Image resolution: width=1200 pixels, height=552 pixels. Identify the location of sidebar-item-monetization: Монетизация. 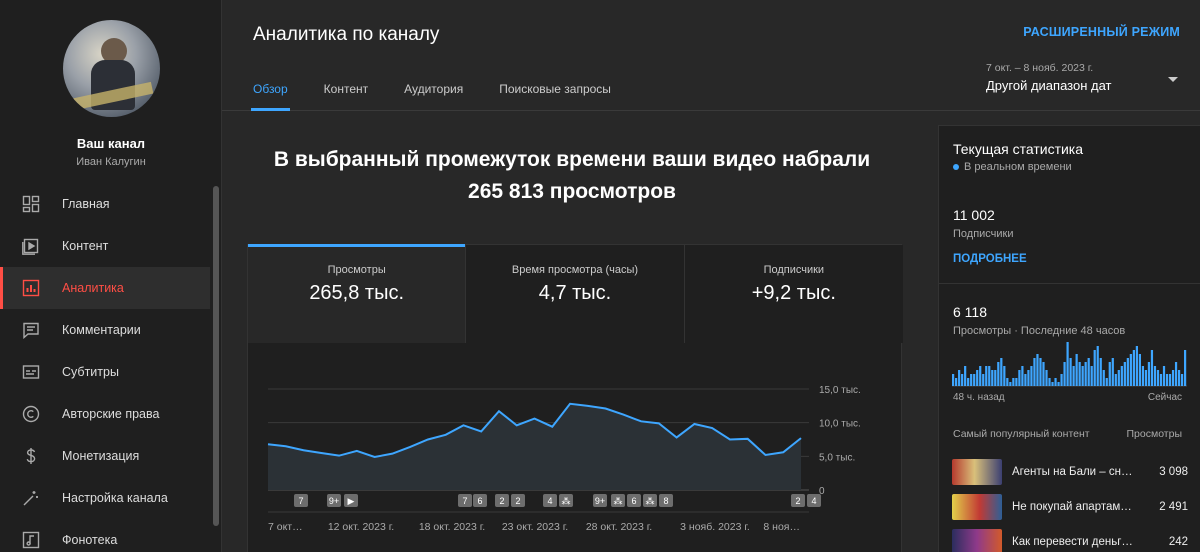
(105, 456).